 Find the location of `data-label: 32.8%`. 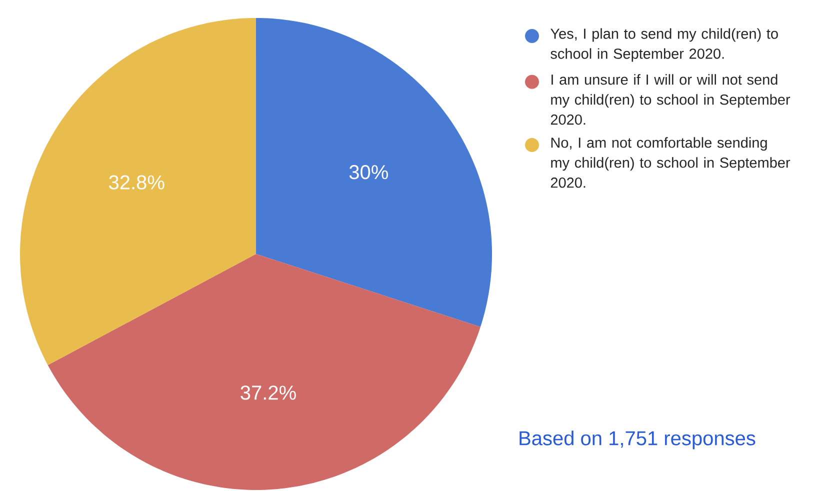

data-label: 32.8% is located at coordinates (136, 182).